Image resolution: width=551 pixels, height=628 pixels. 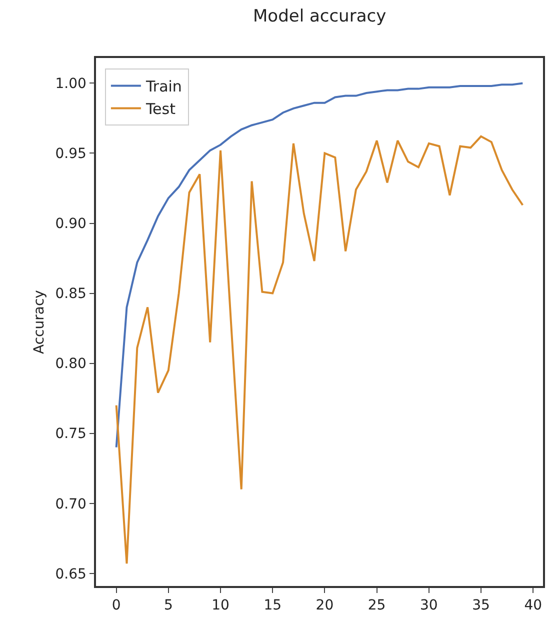 I want to click on x-tick-label: 40, so click(x=533, y=606).